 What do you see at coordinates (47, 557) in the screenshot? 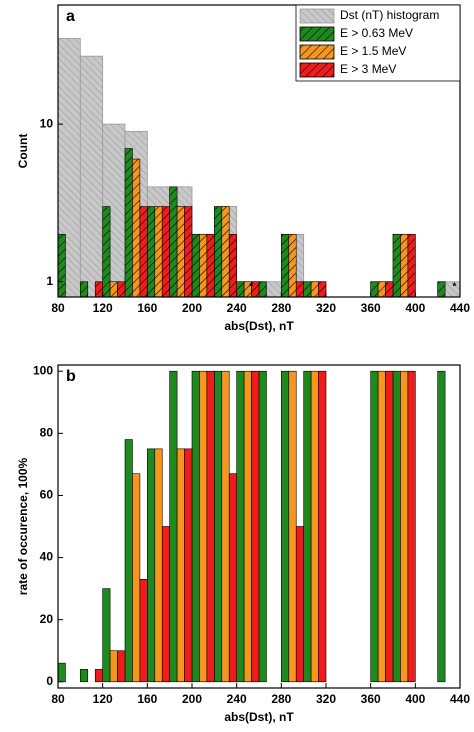
I see `y-tick-label: 40` at bounding box center [47, 557].